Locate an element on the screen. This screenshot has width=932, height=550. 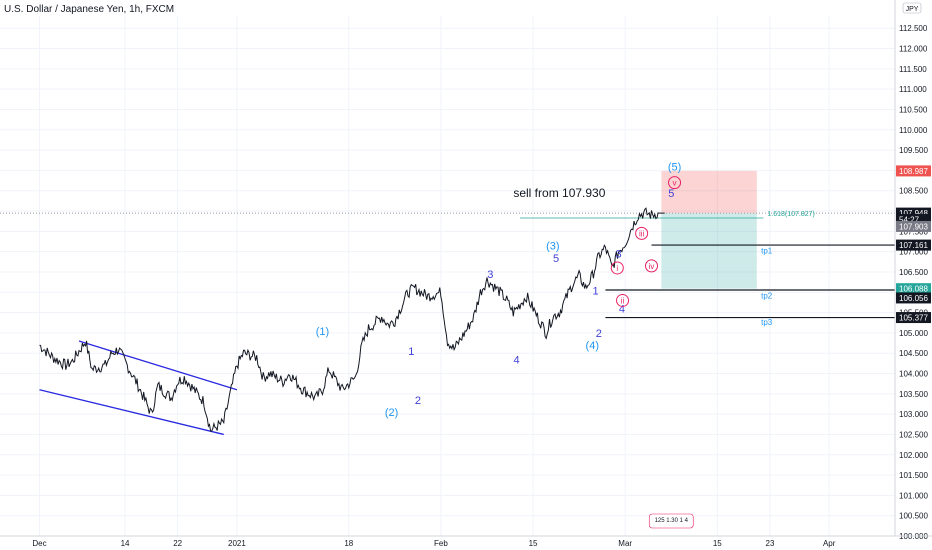
y-tick-label: 103.500 is located at coordinates (913, 394).